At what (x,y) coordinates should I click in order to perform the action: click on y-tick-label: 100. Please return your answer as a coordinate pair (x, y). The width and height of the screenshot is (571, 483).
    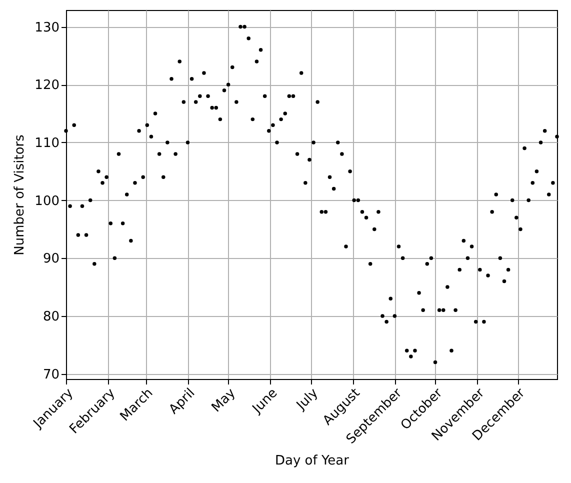
    Looking at the image, I should click on (47, 201).